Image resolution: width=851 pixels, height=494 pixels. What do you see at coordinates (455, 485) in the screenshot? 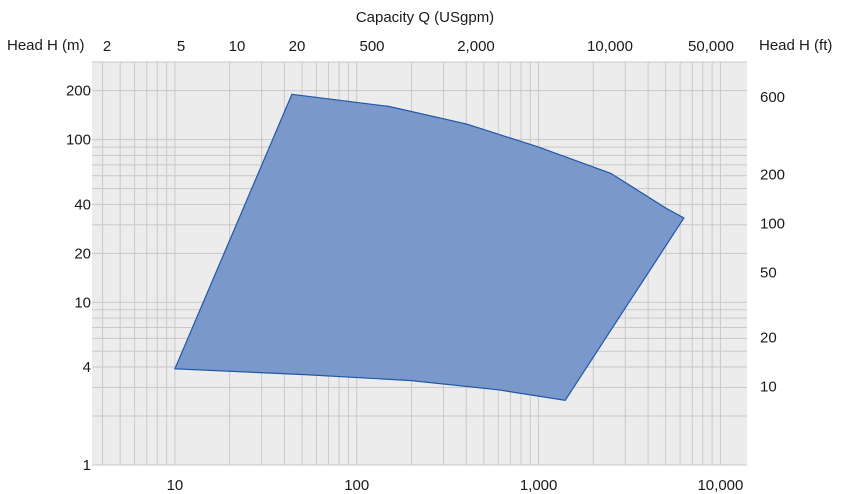
I see `x-bottom-tick-labels: 10 100 1,000 10,000` at bounding box center [455, 485].